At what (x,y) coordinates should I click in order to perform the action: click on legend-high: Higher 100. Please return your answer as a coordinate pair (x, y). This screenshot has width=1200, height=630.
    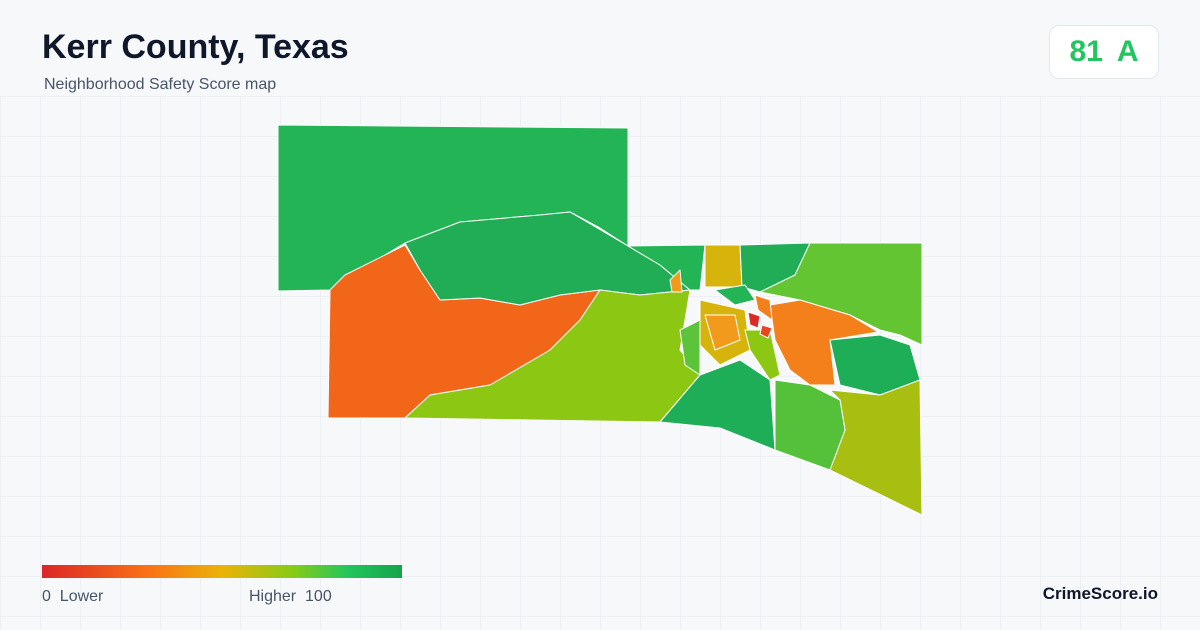
    Looking at the image, I should click on (290, 597).